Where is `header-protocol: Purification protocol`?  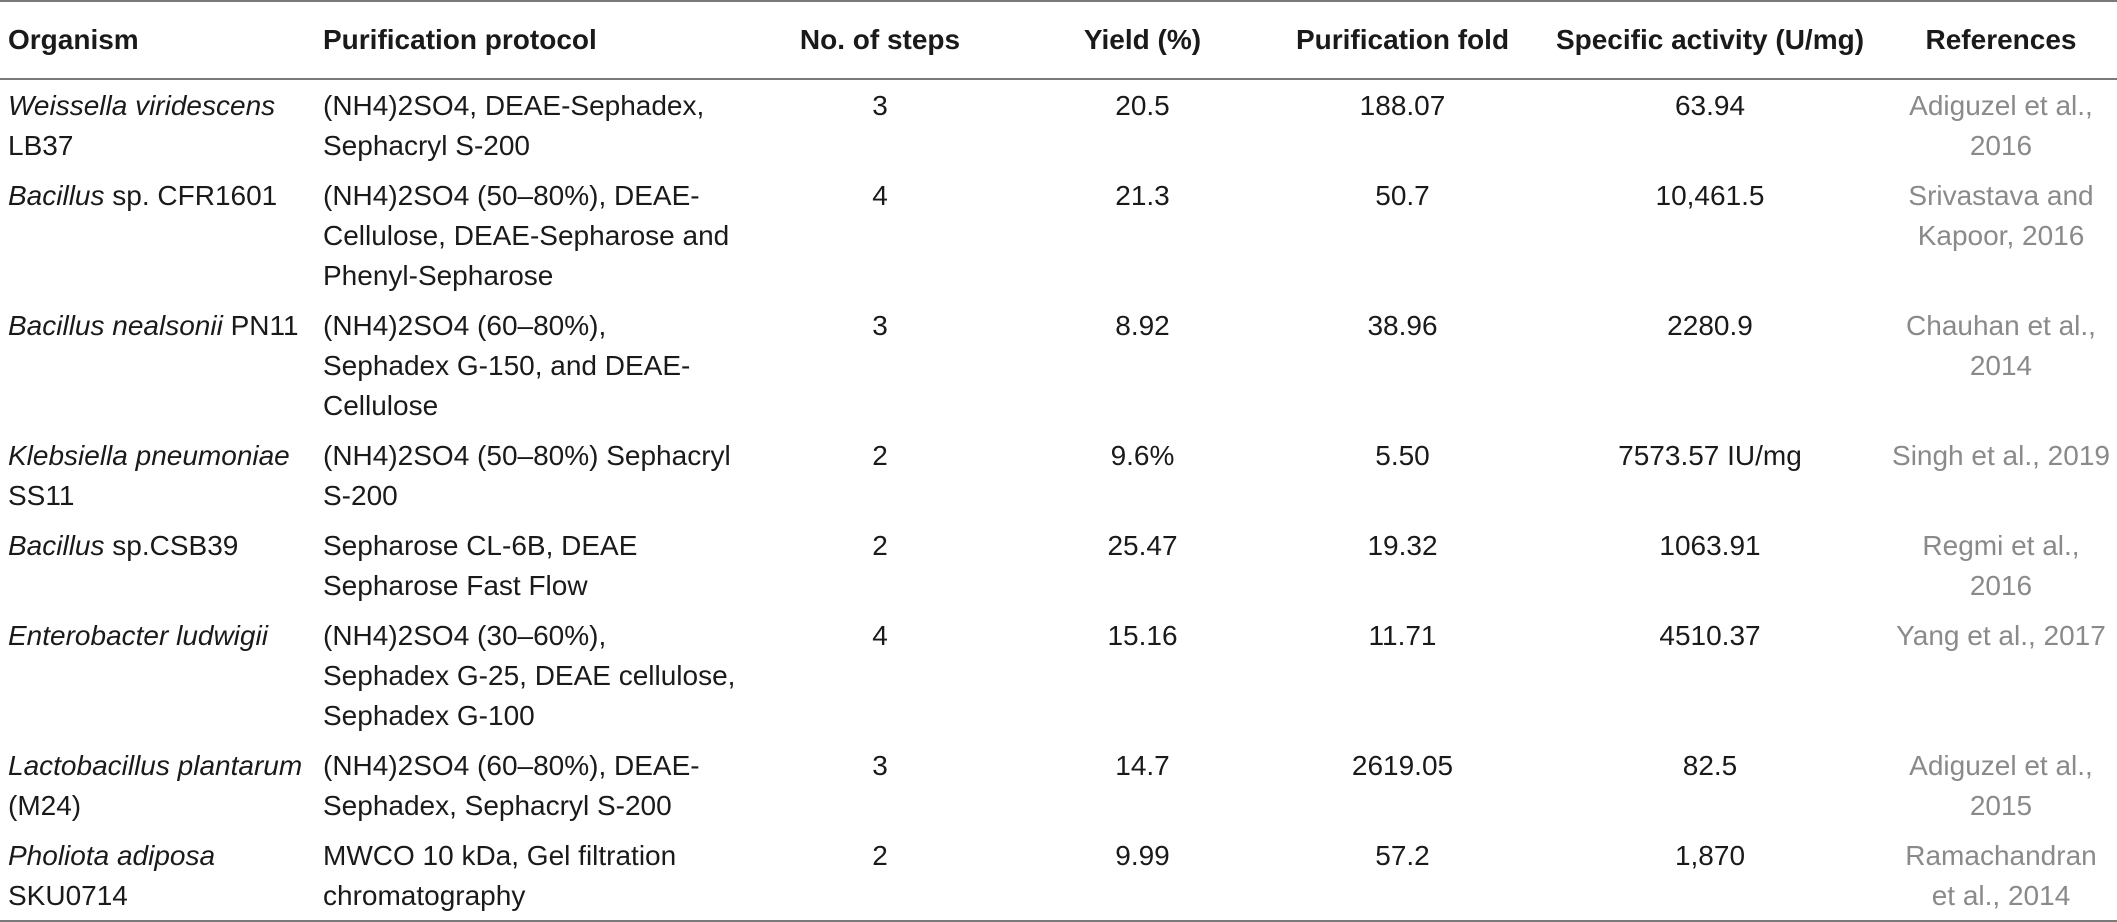 header-protocol: Purification protocol is located at coordinates (460, 39).